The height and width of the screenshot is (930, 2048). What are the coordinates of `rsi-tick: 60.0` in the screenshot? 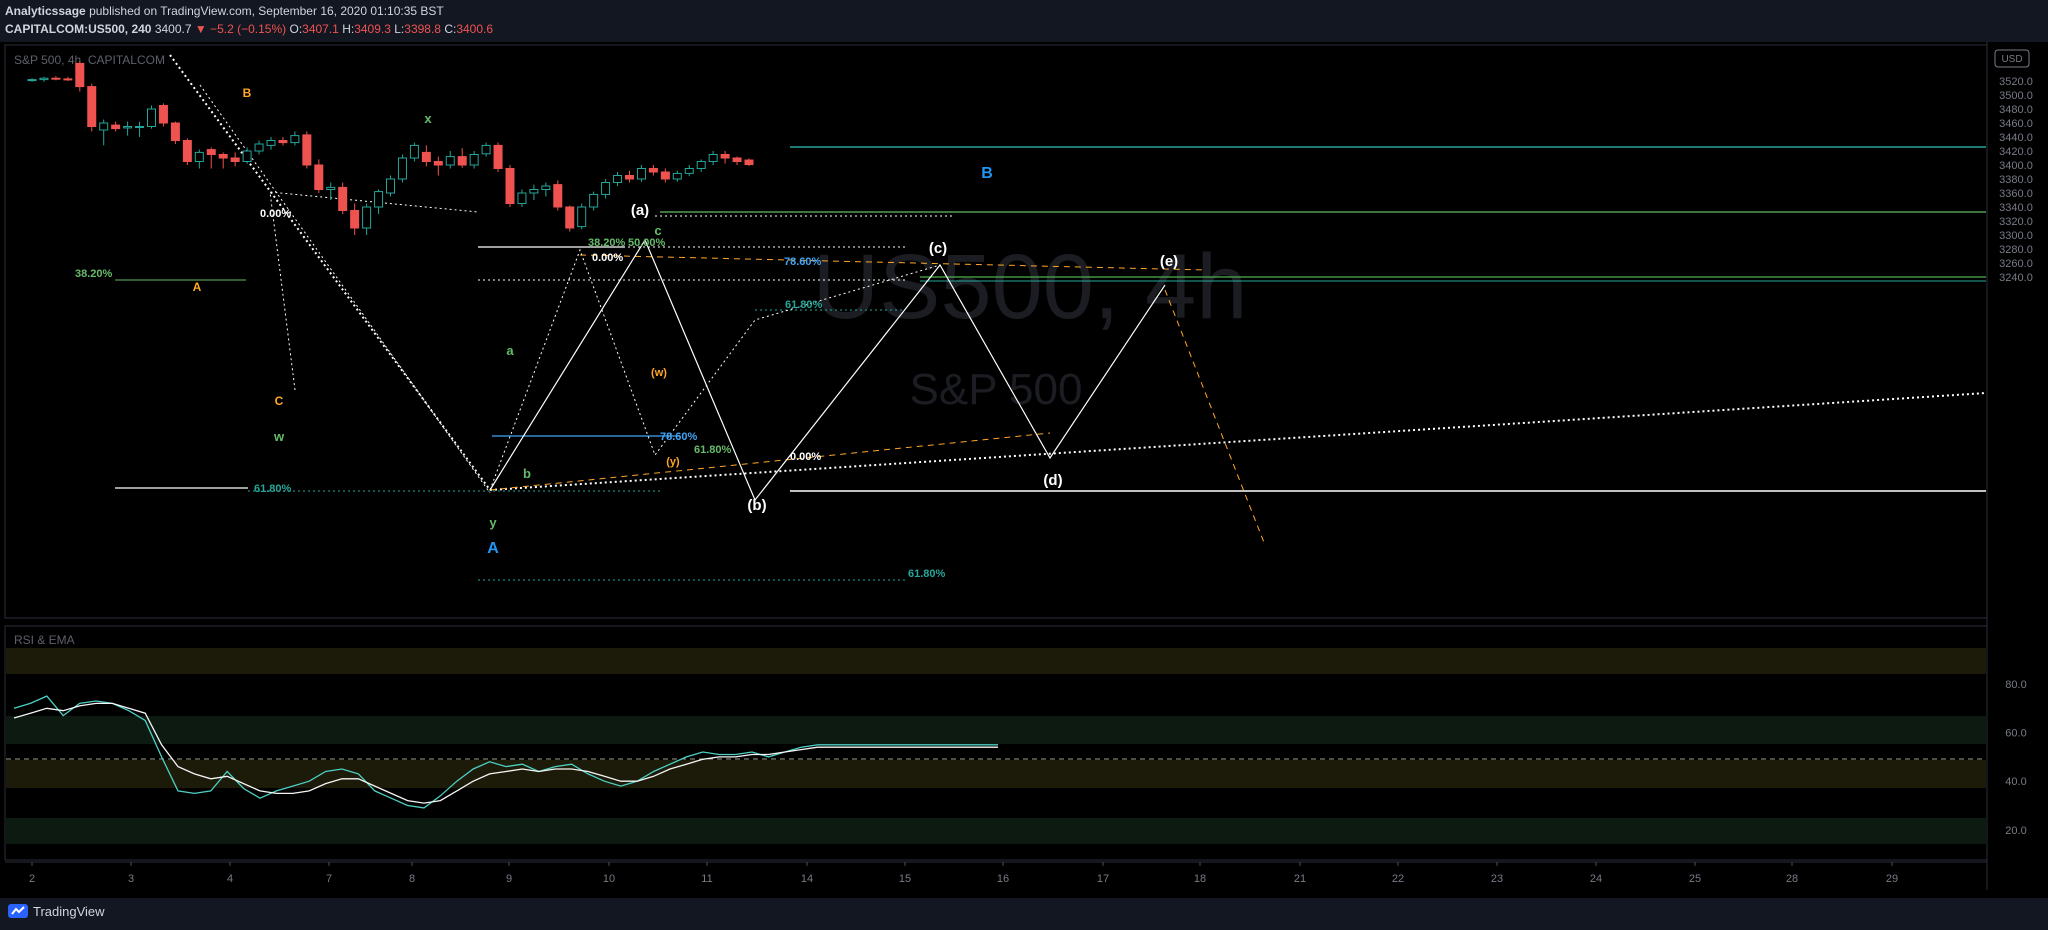 It's located at (2015, 734).